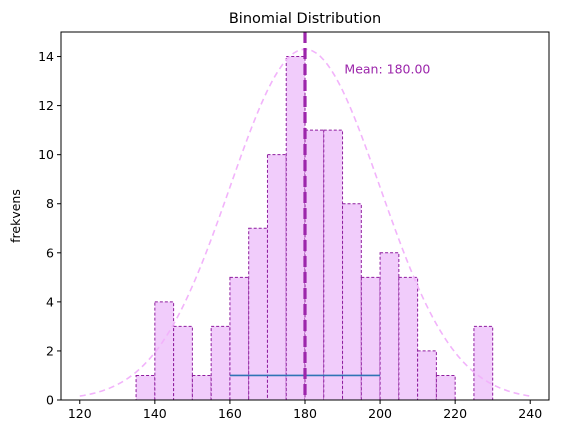 Image resolution: width=563 pixels, height=433 pixels. What do you see at coordinates (46, 154) in the screenshot?
I see `y-tick-label: 10` at bounding box center [46, 154].